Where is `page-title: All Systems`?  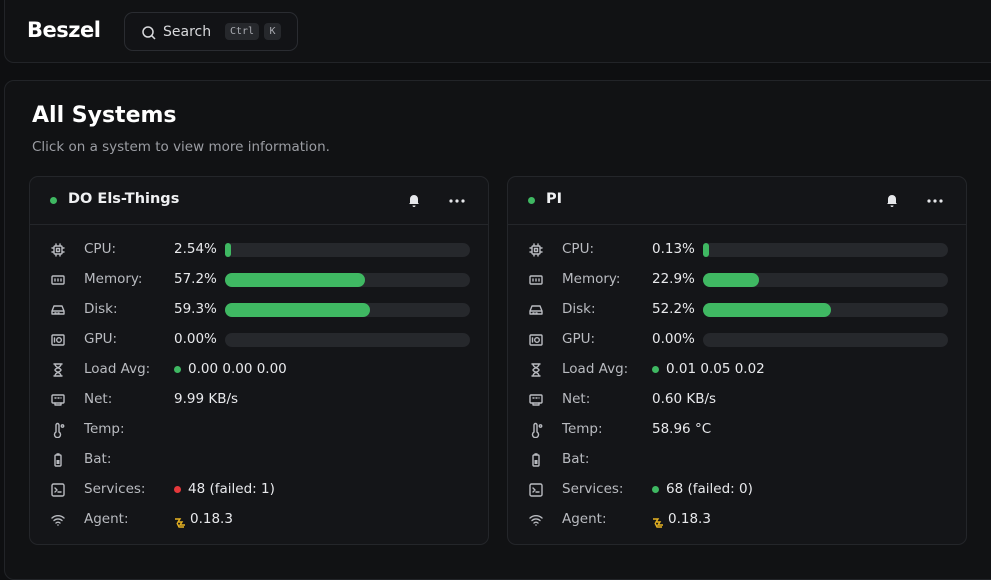
page-title: All Systems is located at coordinates (104, 115).